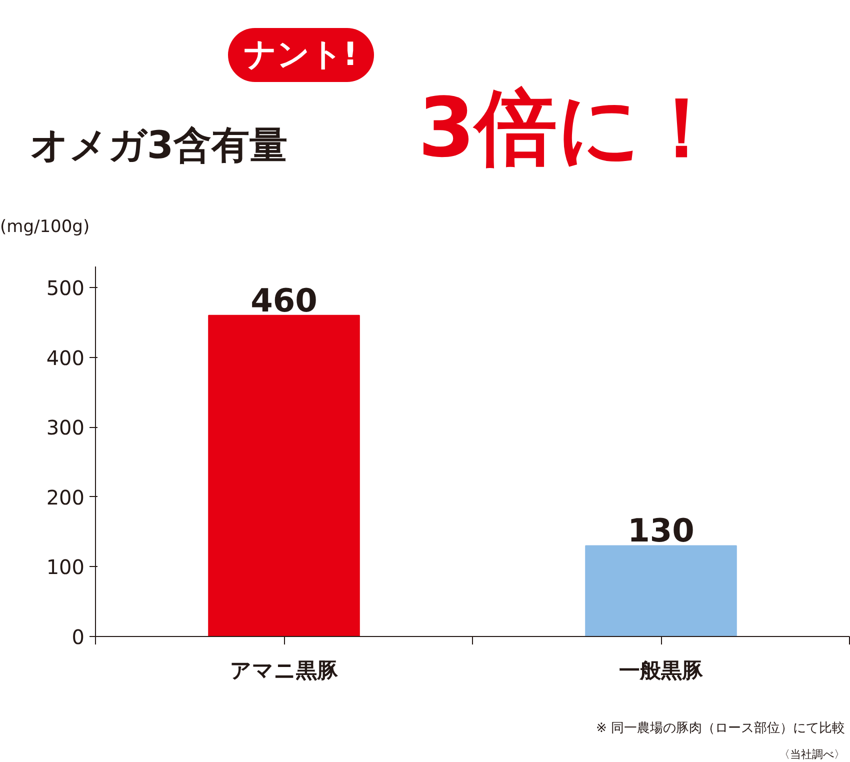  What do you see at coordinates (65, 358) in the screenshot?
I see `y-tick-label: 400` at bounding box center [65, 358].